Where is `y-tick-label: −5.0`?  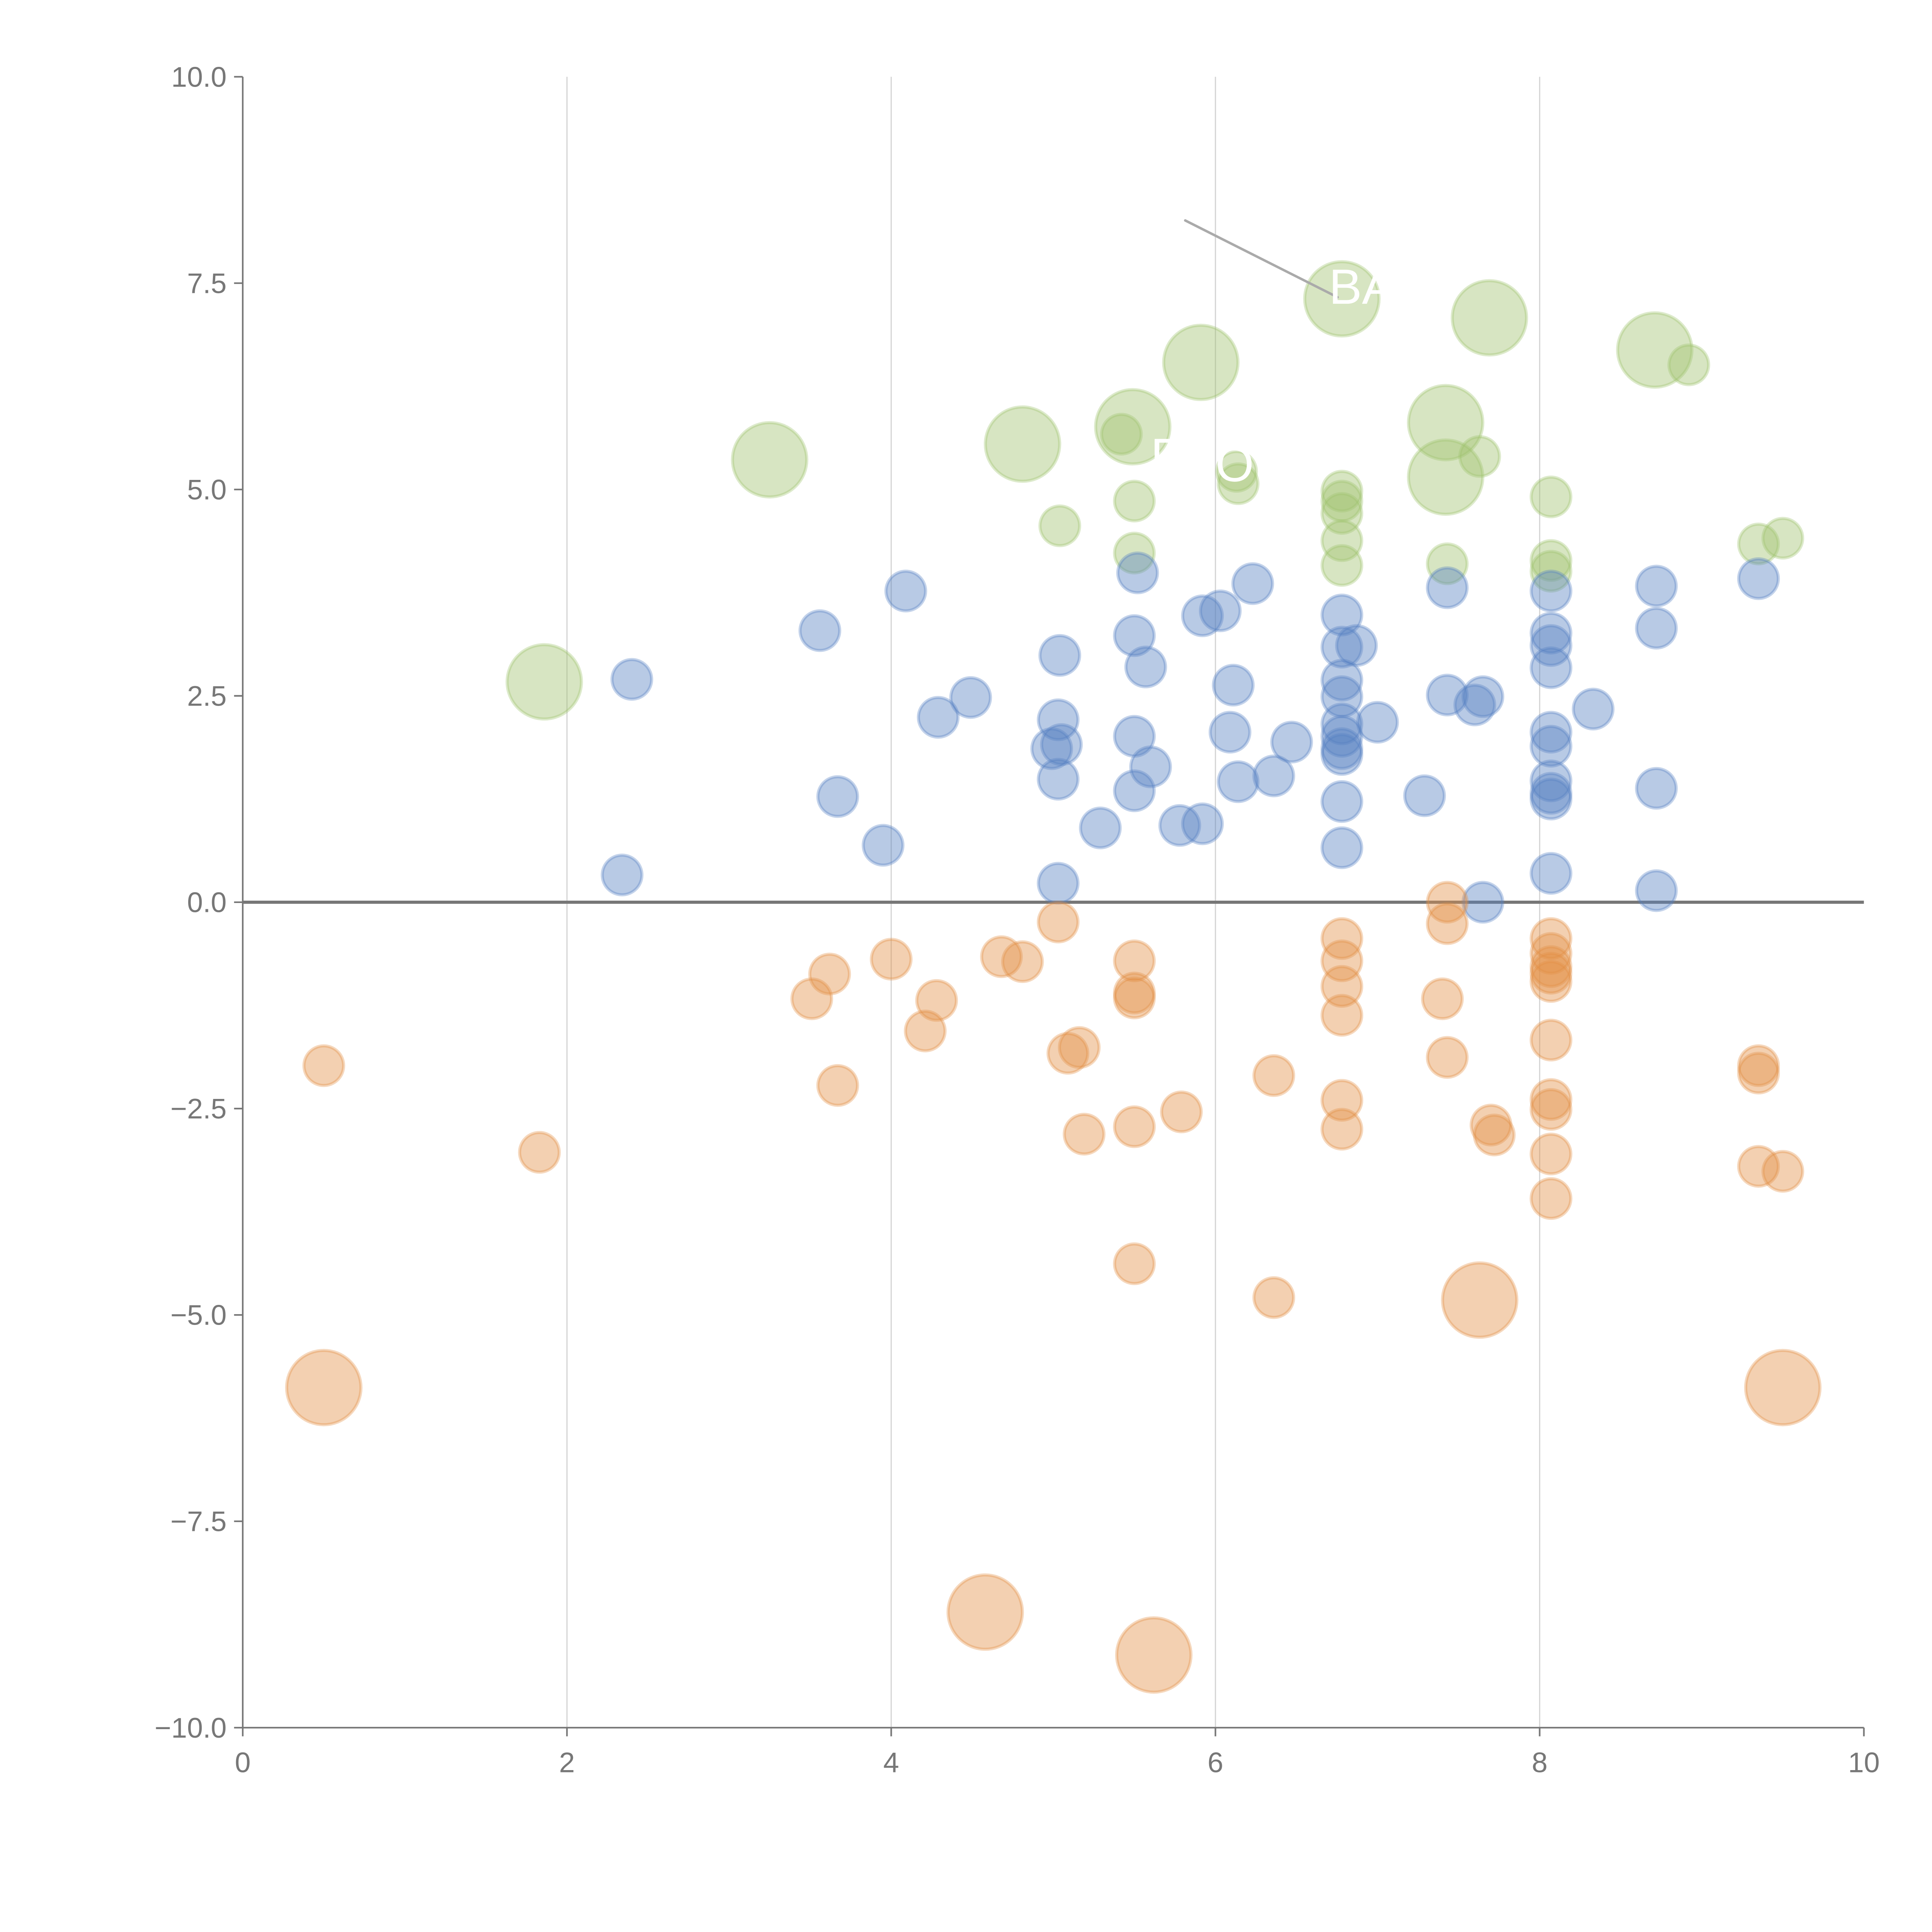 y-tick-label: −5.0 is located at coordinates (198, 1315).